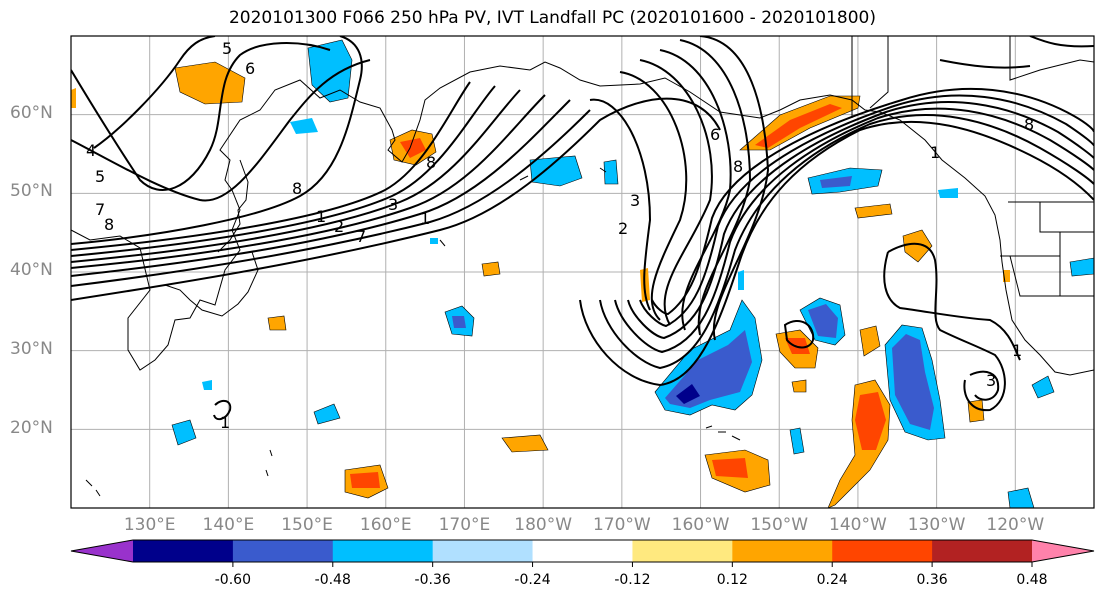 The image size is (1105, 601). I want to click on lon-label: 160°W, so click(700, 525).